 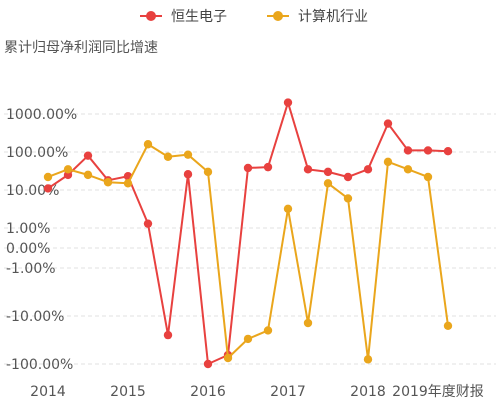 I want to click on x-tick-label: 2017, so click(x=288, y=392).